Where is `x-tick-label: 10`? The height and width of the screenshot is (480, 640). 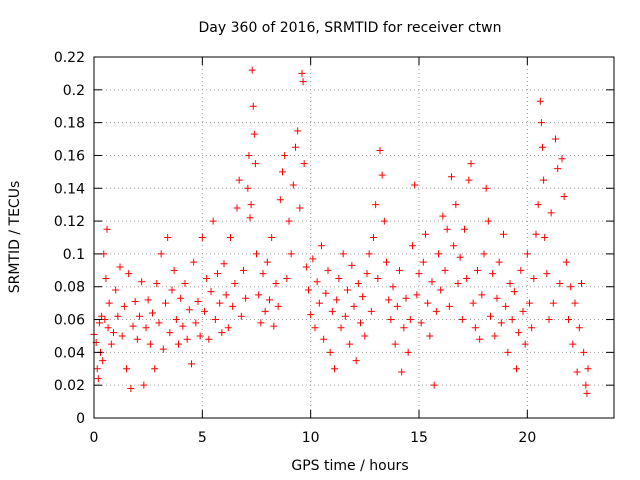 x-tick-label: 10 is located at coordinates (311, 438).